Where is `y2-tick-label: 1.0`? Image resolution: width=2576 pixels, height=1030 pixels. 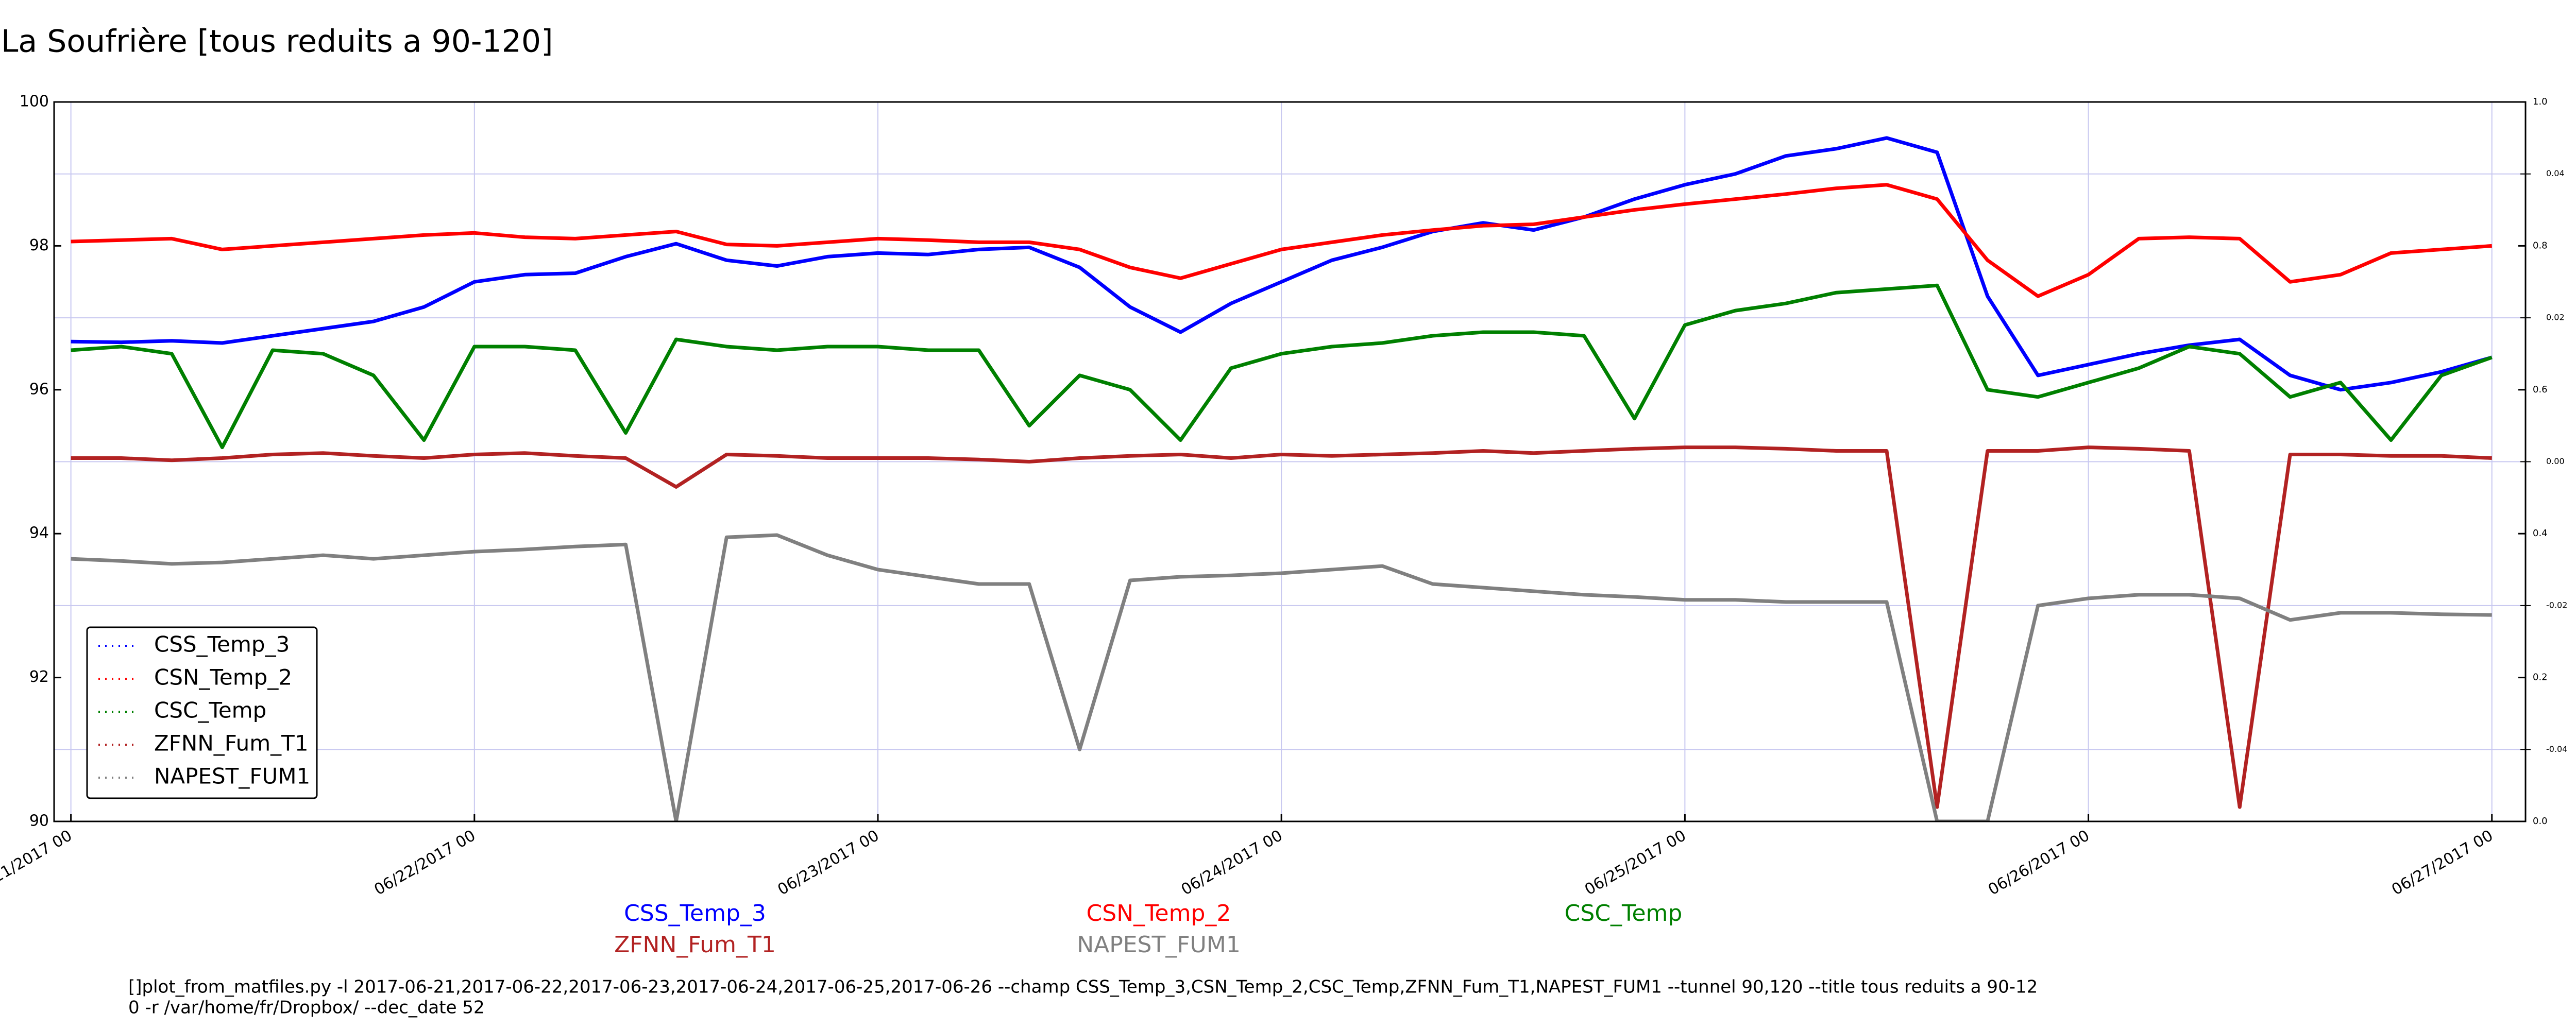 y2-tick-label: 1.0 is located at coordinates (2540, 101).